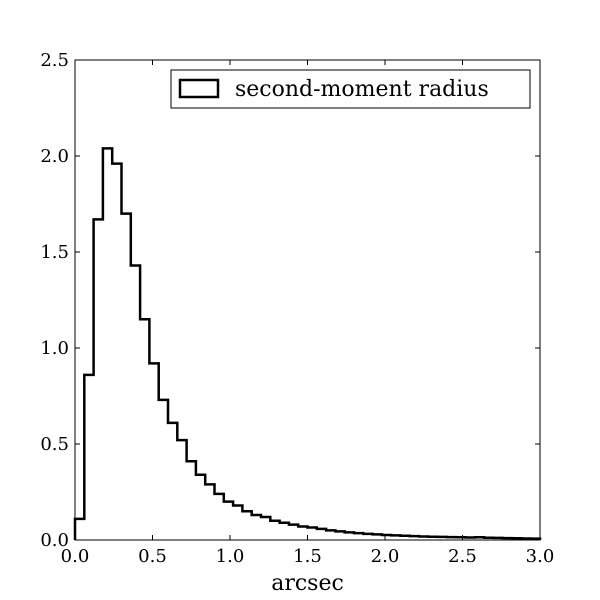  Describe the element at coordinates (230, 556) in the screenshot. I see `x-tick-label: 1.0` at that location.